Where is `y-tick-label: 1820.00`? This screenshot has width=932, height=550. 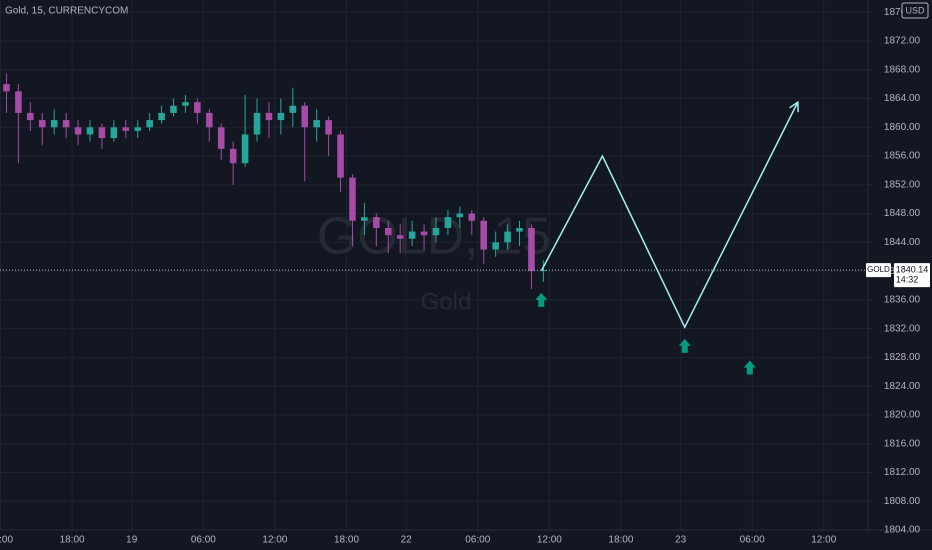
y-tick-label: 1820.00 is located at coordinates (902, 415).